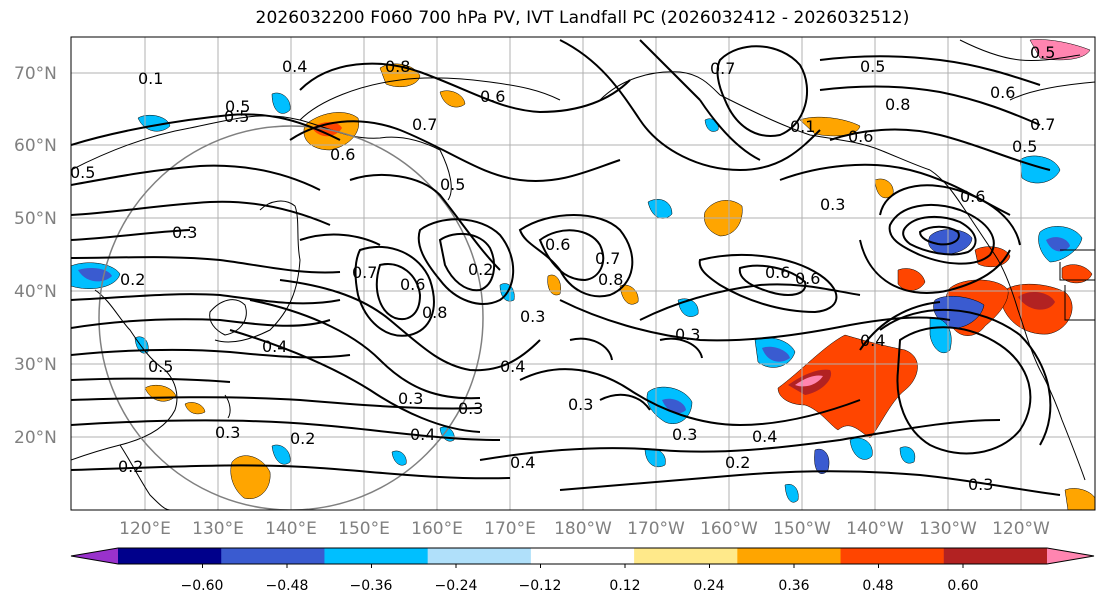 Image resolution: width=1105 pixels, height=604 pixels. Describe the element at coordinates (202, 586) in the screenshot. I see `colorbar-tick-label: −0.60` at that location.